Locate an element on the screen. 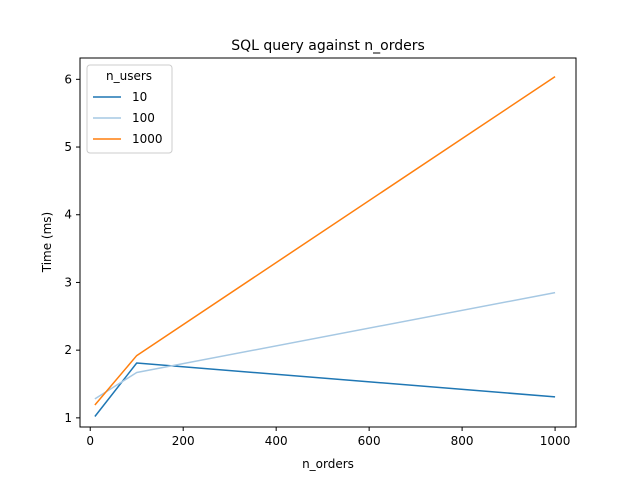  legend-label-10: 10 is located at coordinates (139, 97).